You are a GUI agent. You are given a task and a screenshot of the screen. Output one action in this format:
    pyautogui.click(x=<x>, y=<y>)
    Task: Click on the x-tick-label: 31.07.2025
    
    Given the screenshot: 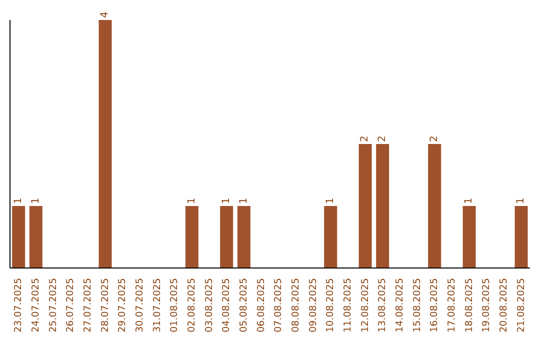 What is the action you would take?
    pyautogui.click(x=157, y=305)
    